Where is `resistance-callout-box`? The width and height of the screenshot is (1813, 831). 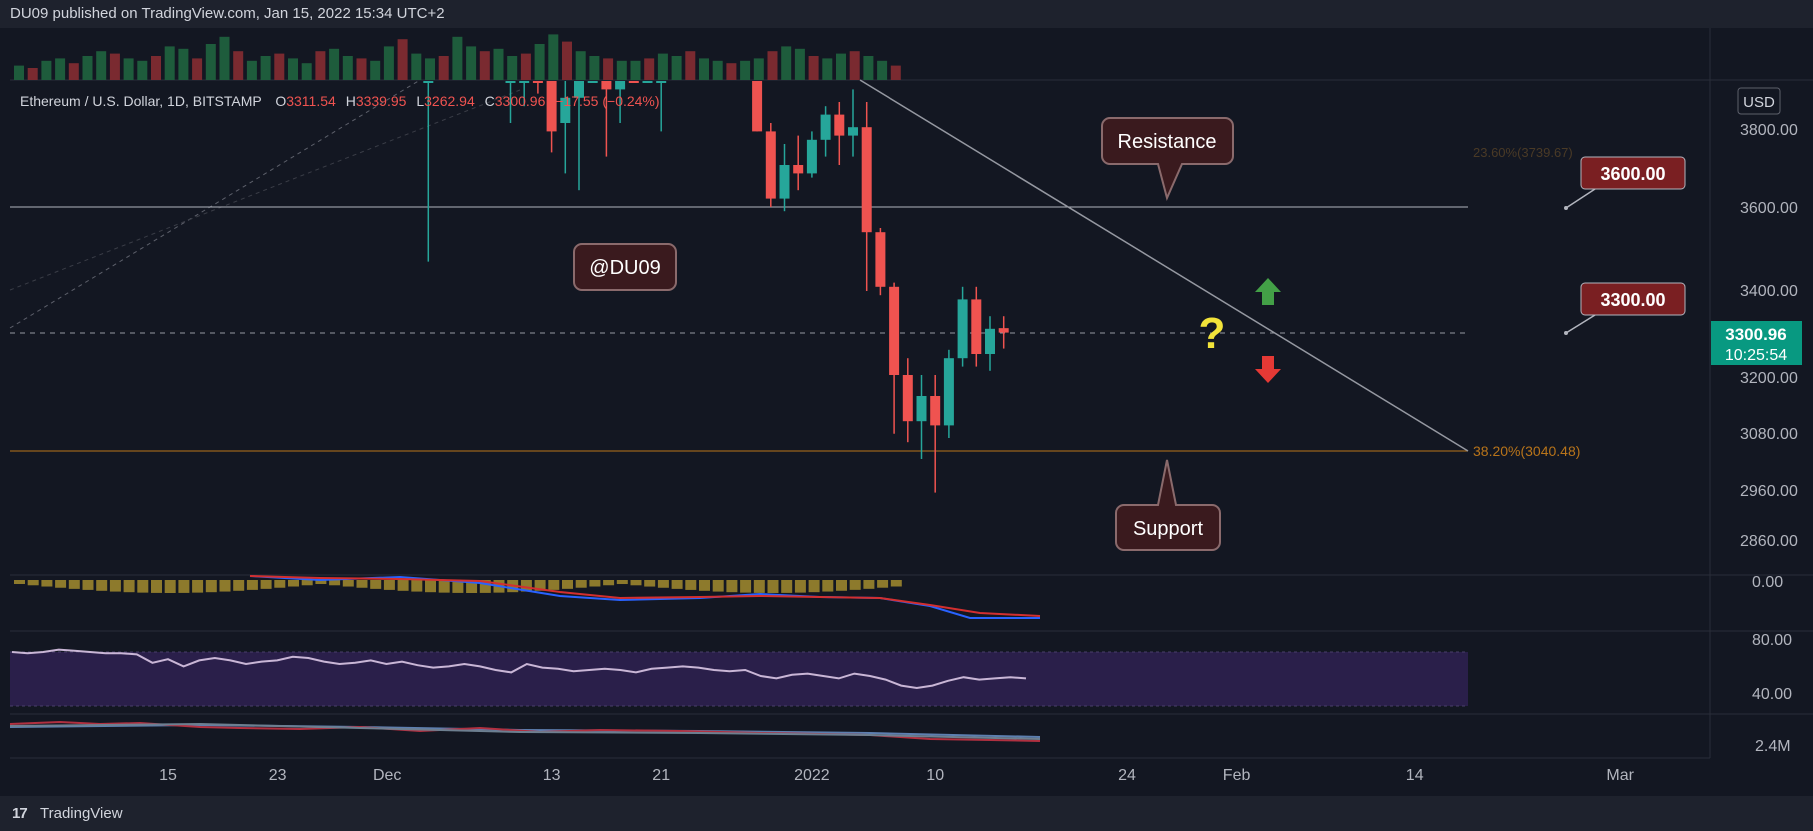 resistance-callout-box is located at coordinates (1167, 159).